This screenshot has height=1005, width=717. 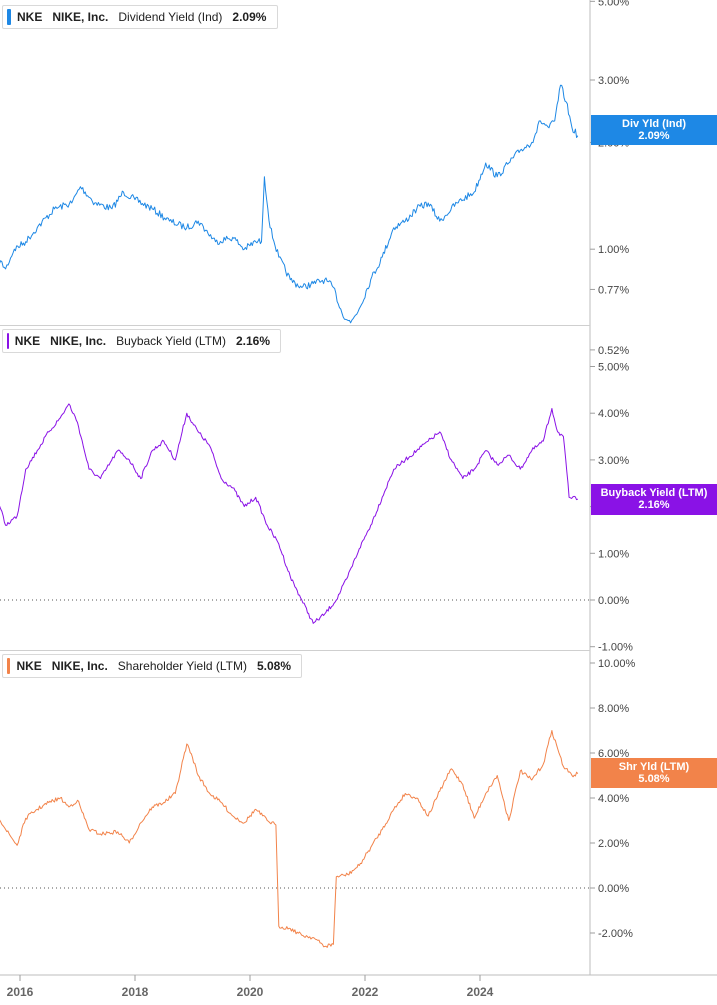 I want to click on y-tick-label: 0.77%, so click(x=613, y=290).